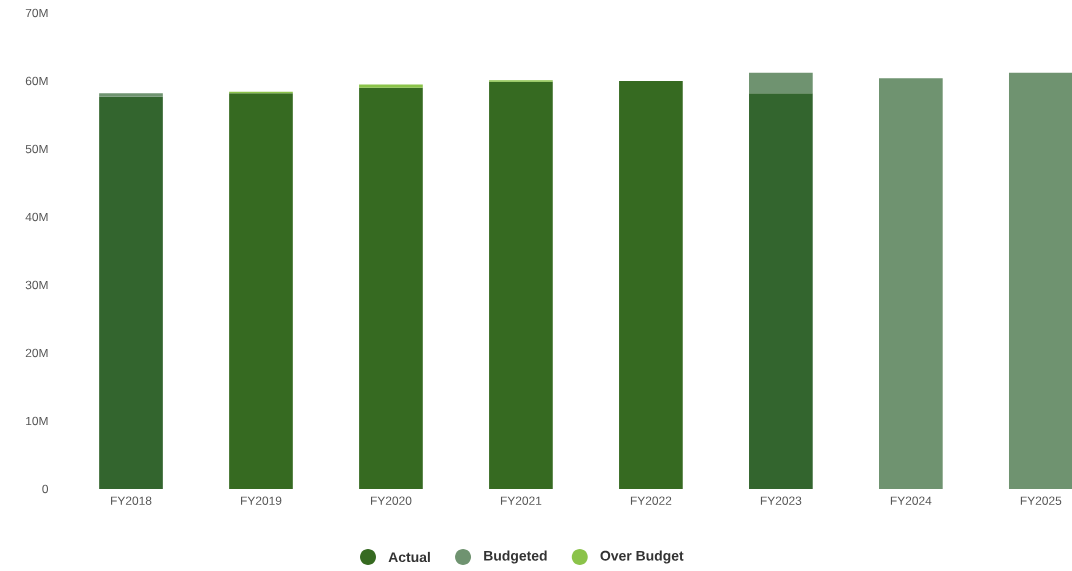  I want to click on y-tick-label: 10M, so click(37, 421).